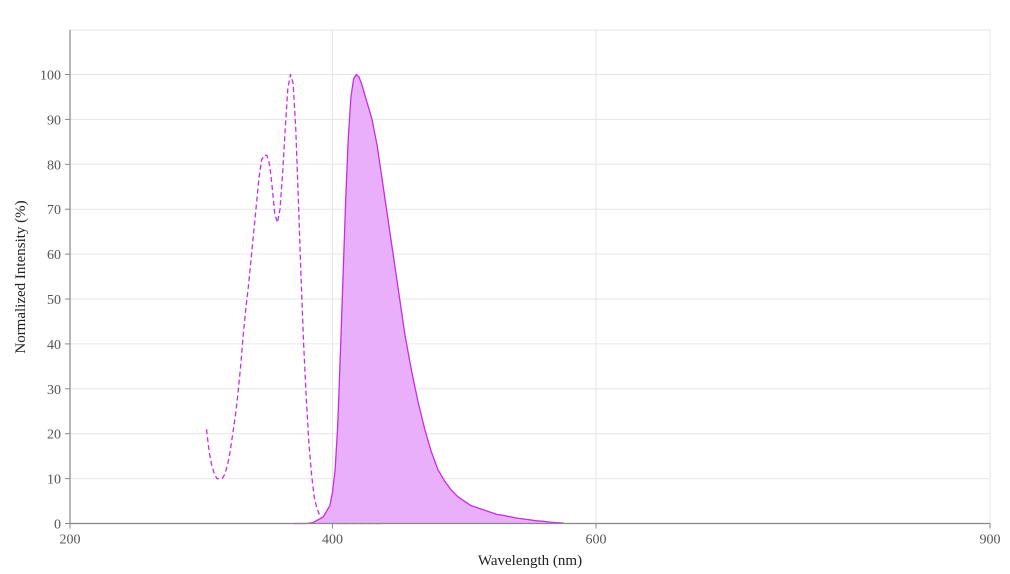 The image size is (1010, 574). Describe the element at coordinates (332, 540) in the screenshot. I see `x-tick-label: 400` at that location.